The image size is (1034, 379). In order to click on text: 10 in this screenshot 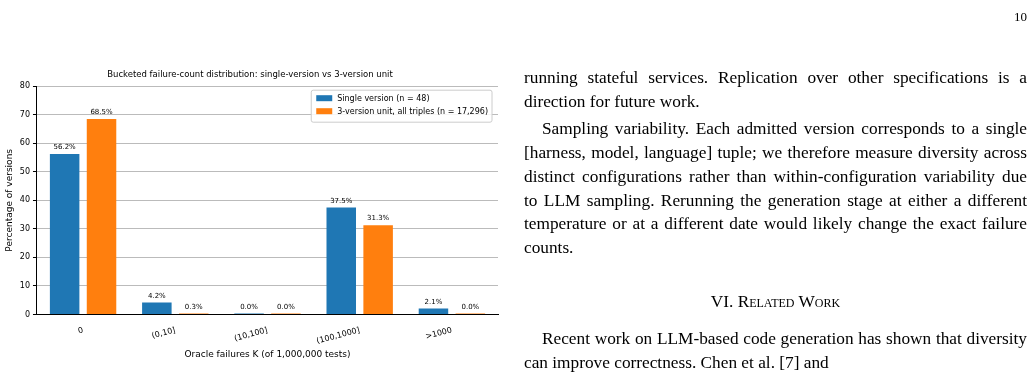, I will do `click(1020, 17)`.